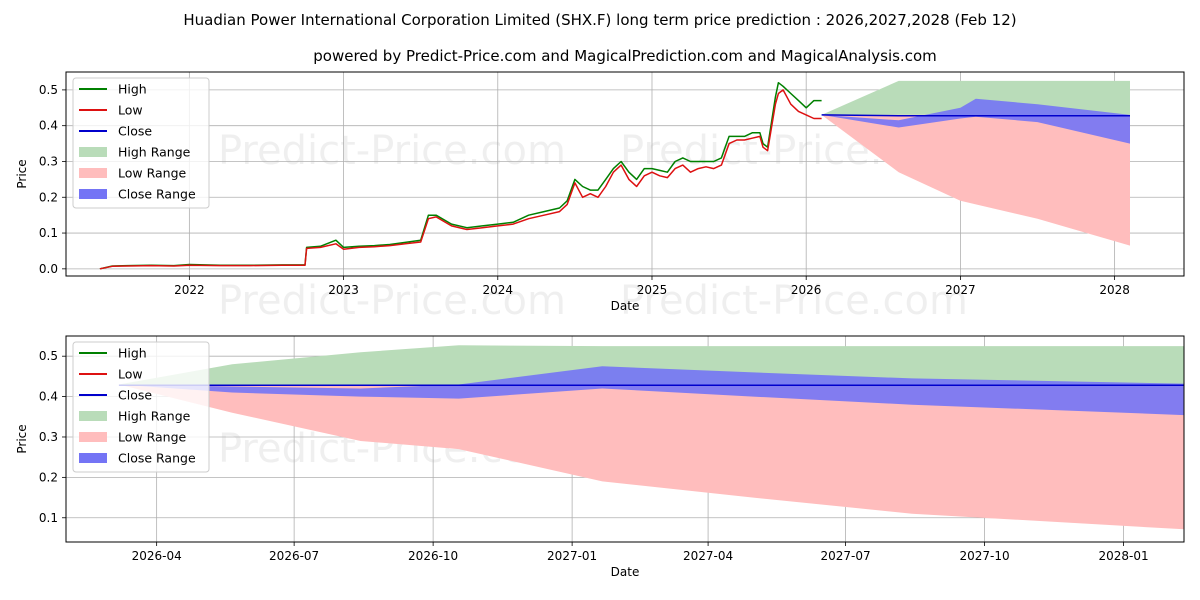  What do you see at coordinates (572, 556) in the screenshot?
I see `x-tick-label: 2027-01` at bounding box center [572, 556].